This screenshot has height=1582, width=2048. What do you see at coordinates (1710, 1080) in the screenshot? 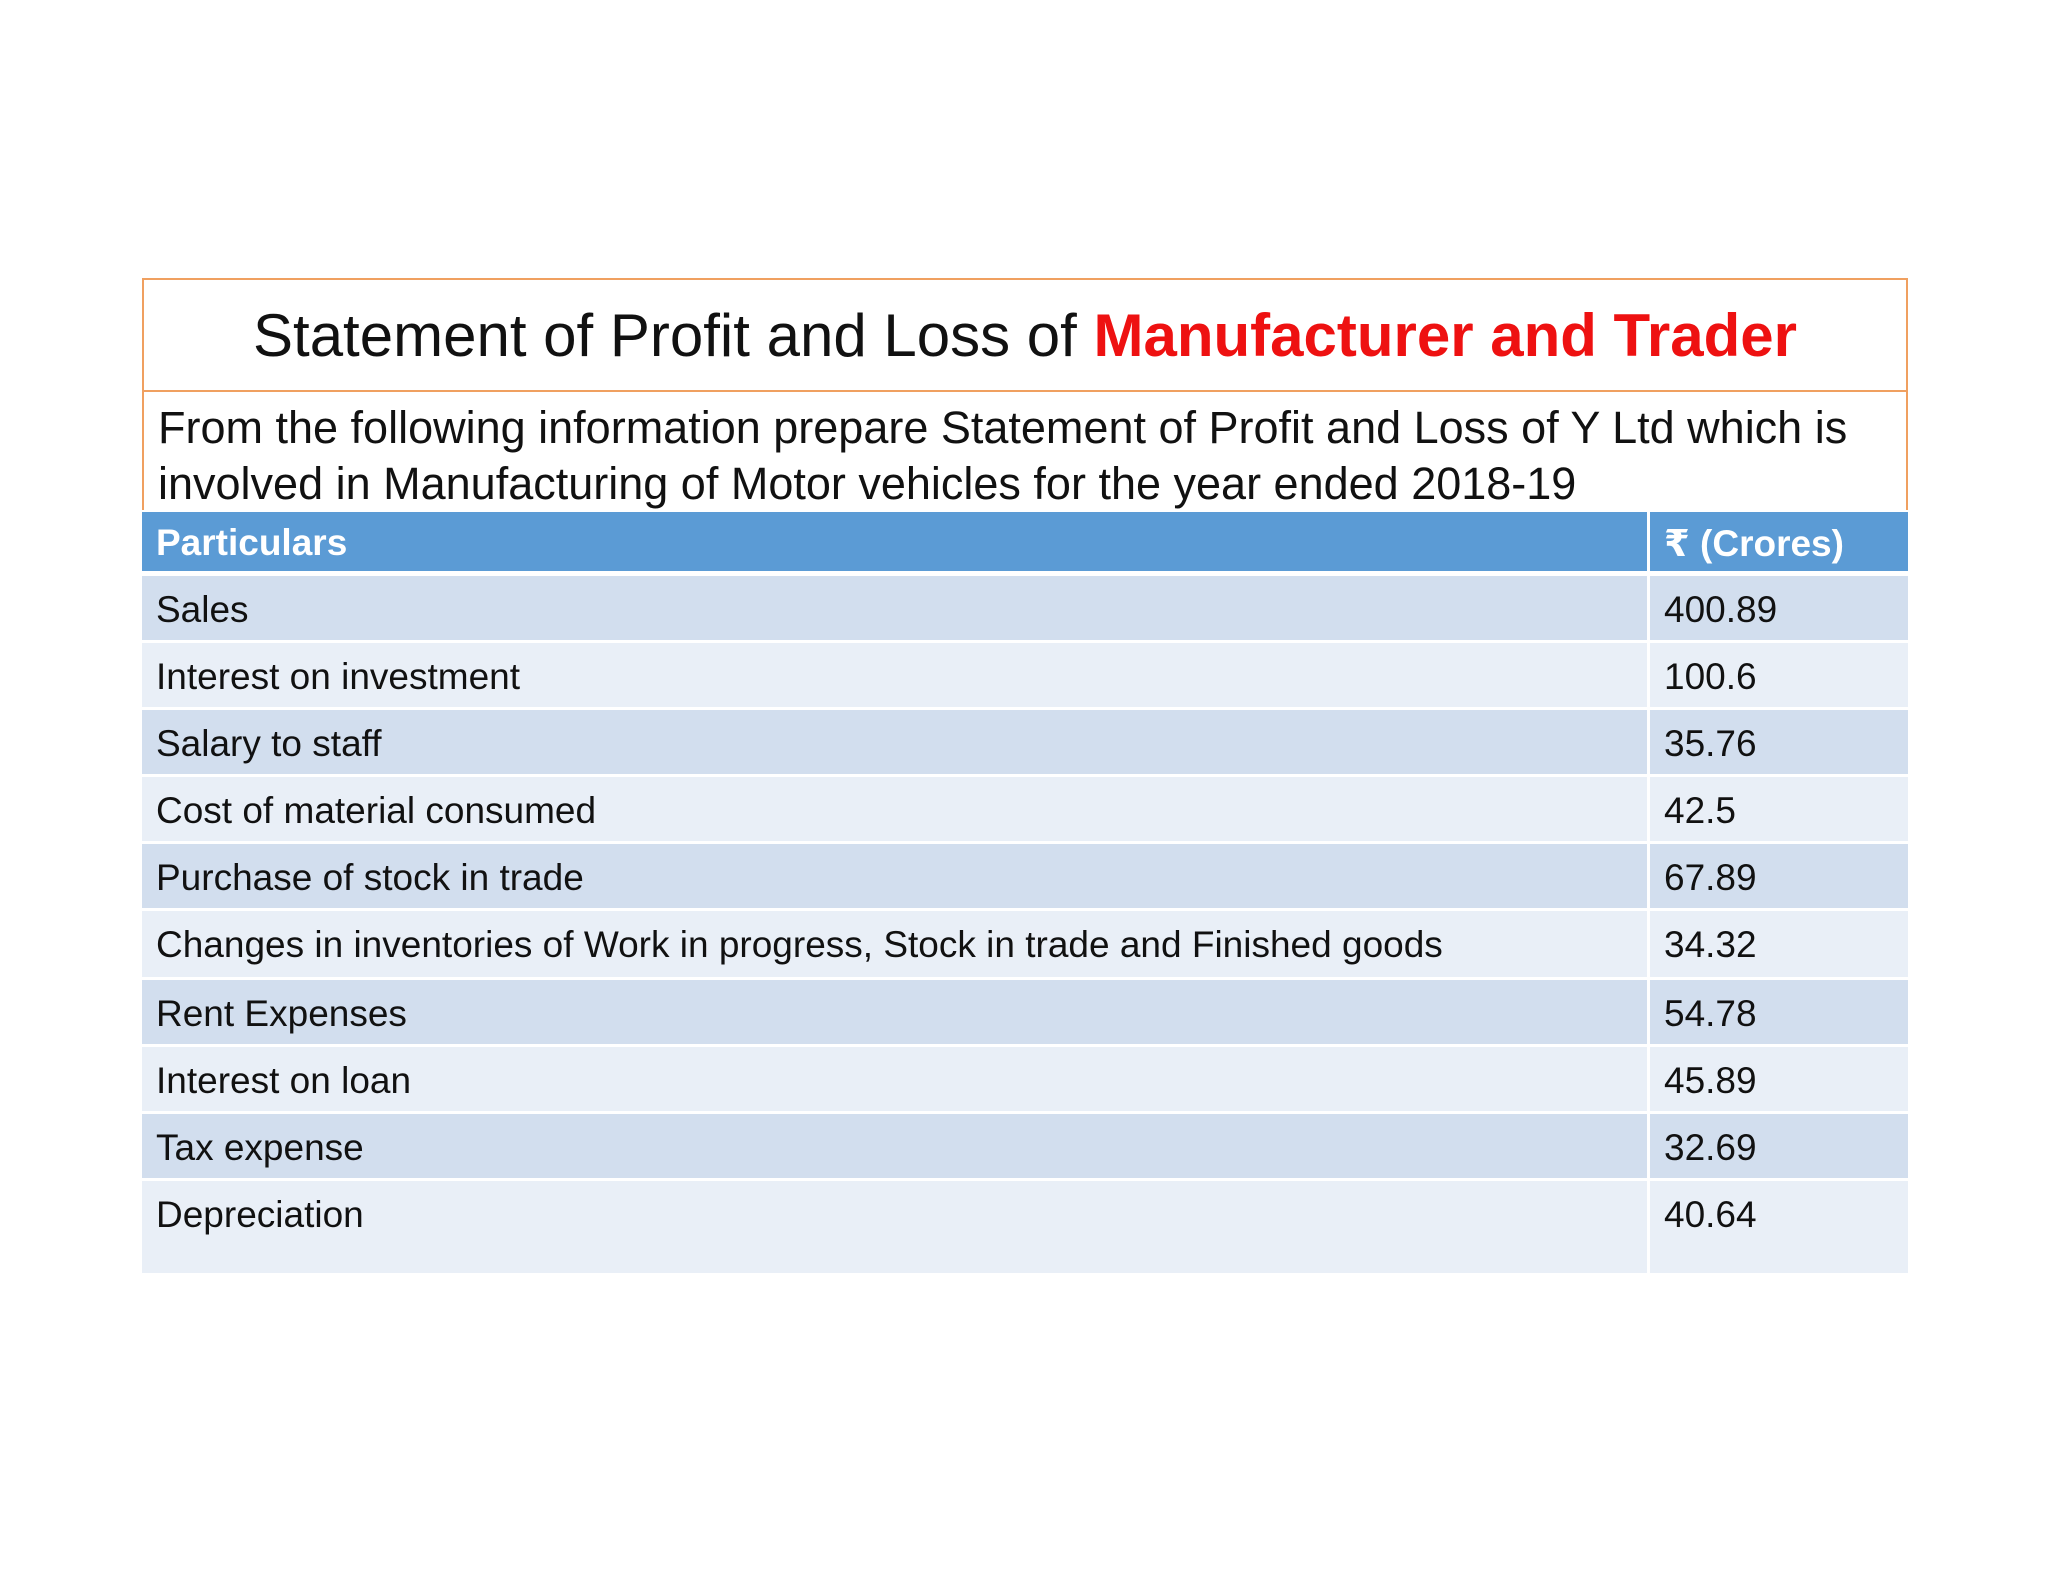
I see `row-amount: 45.89` at bounding box center [1710, 1080].